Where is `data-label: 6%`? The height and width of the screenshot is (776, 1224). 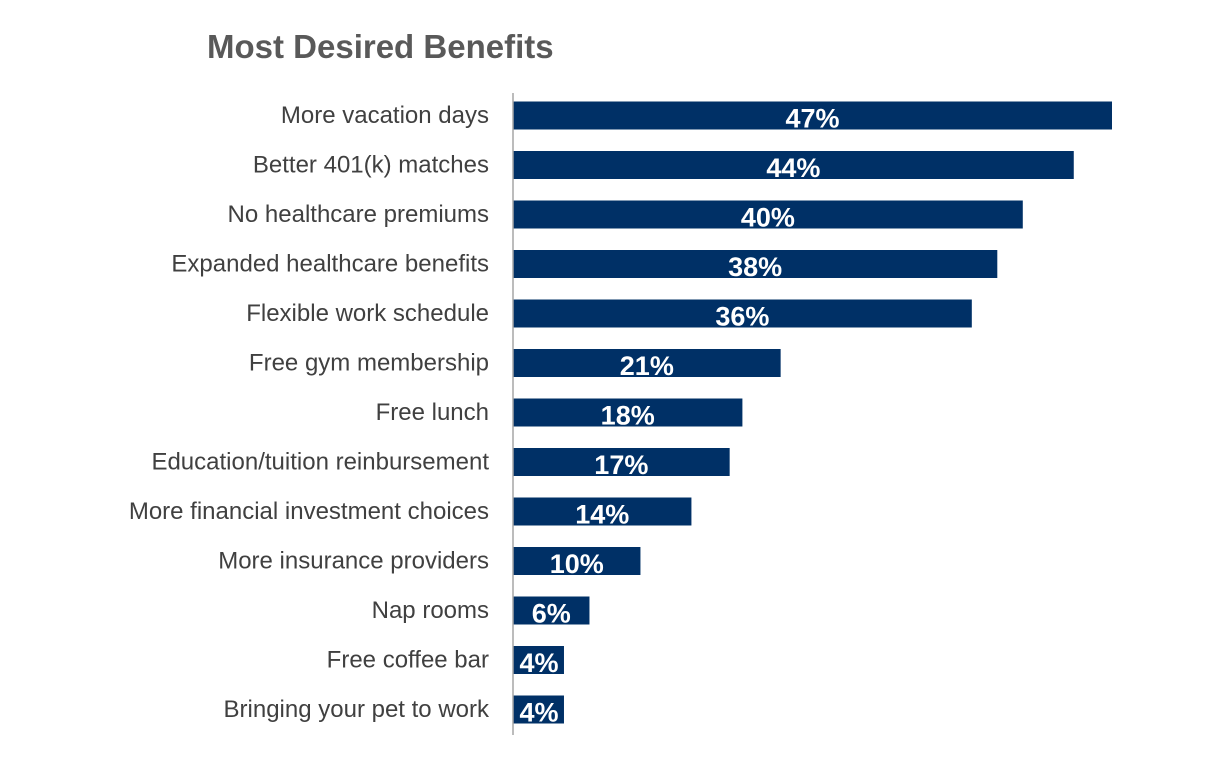
data-label: 6% is located at coordinates (551, 614).